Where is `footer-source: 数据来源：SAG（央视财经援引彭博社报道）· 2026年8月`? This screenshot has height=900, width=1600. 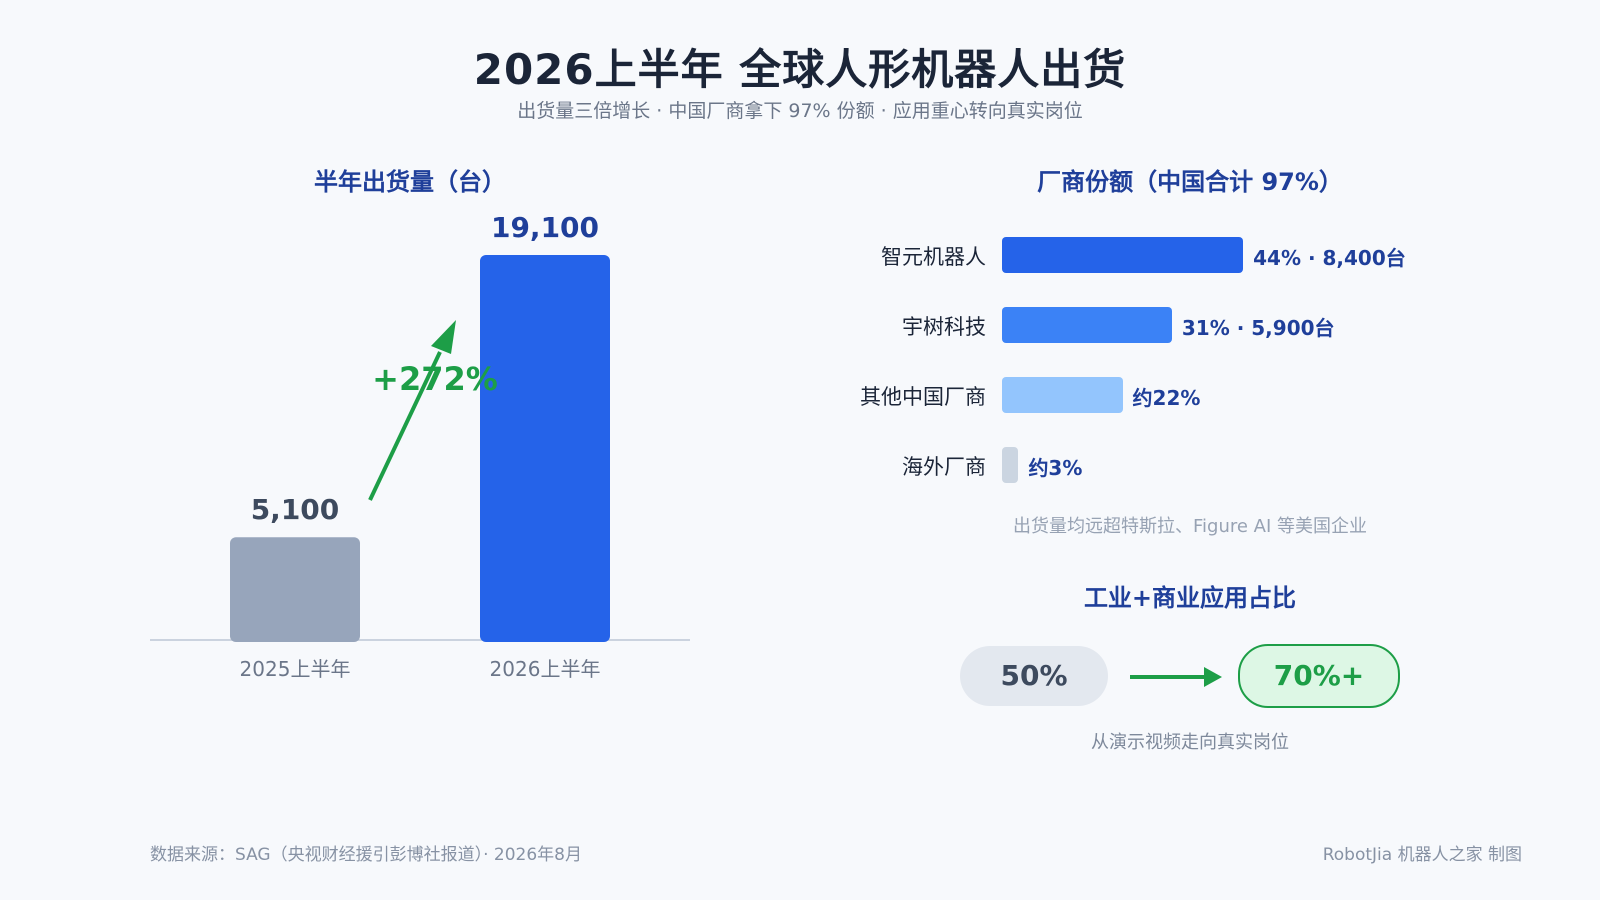
footer-source: 数据来源：SAG（央视财经援引彭博社报道）· 2026年8月 is located at coordinates (366, 855).